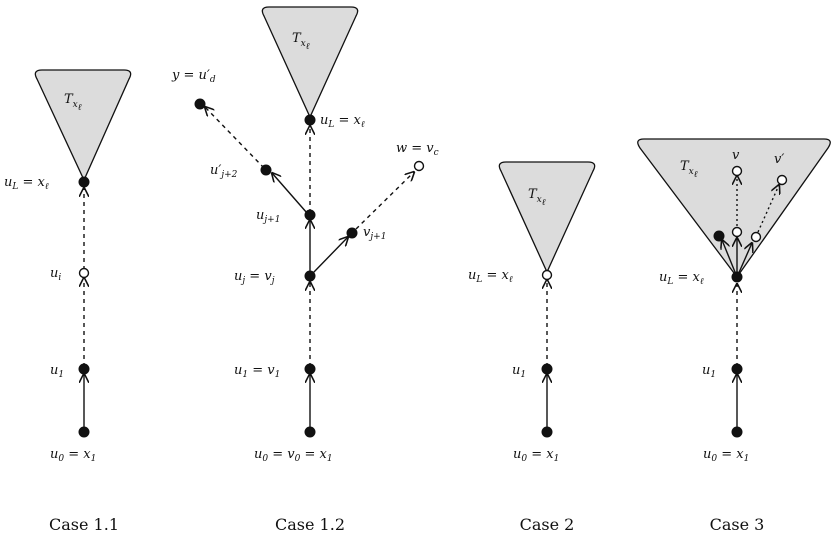  Describe the element at coordinates (254, 277) in the screenshot. I see `label-uj: uj = vj` at that location.